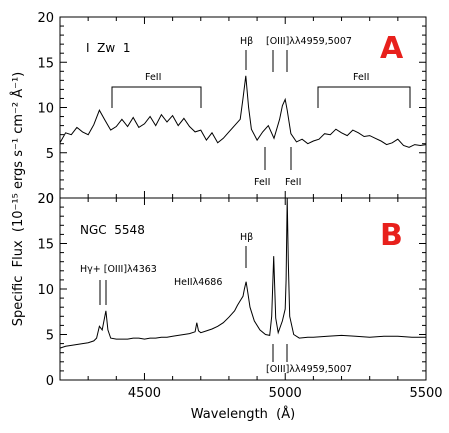 This screenshot has width=449, height=433. Describe the element at coordinates (425, 393) in the screenshot. I see `x-tick-label: 5500` at that location.